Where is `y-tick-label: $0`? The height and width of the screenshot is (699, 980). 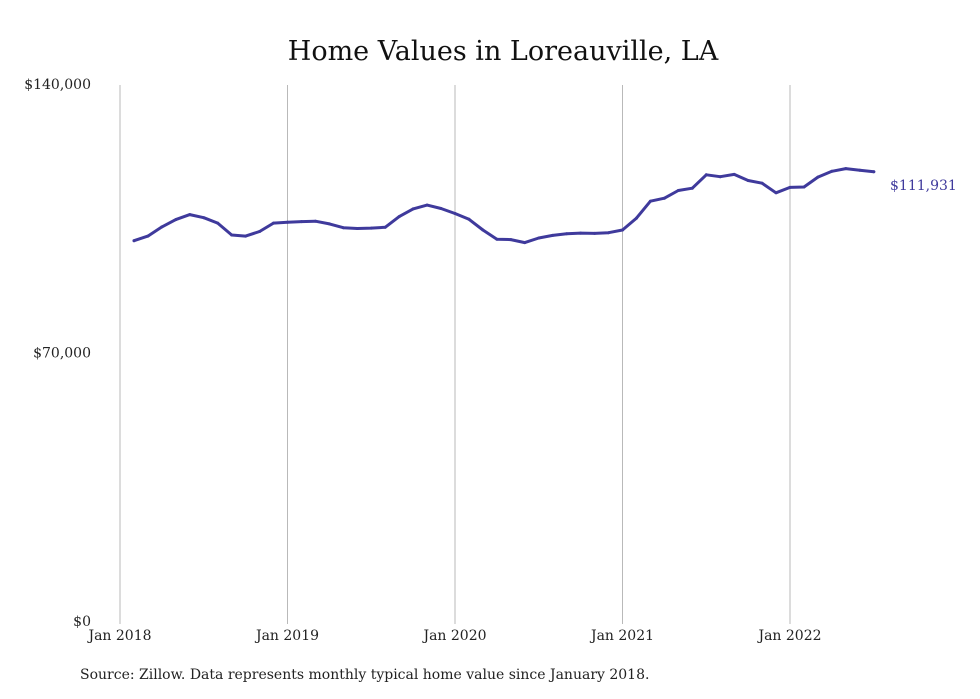 y-tick-label: $0 is located at coordinates (82, 622).